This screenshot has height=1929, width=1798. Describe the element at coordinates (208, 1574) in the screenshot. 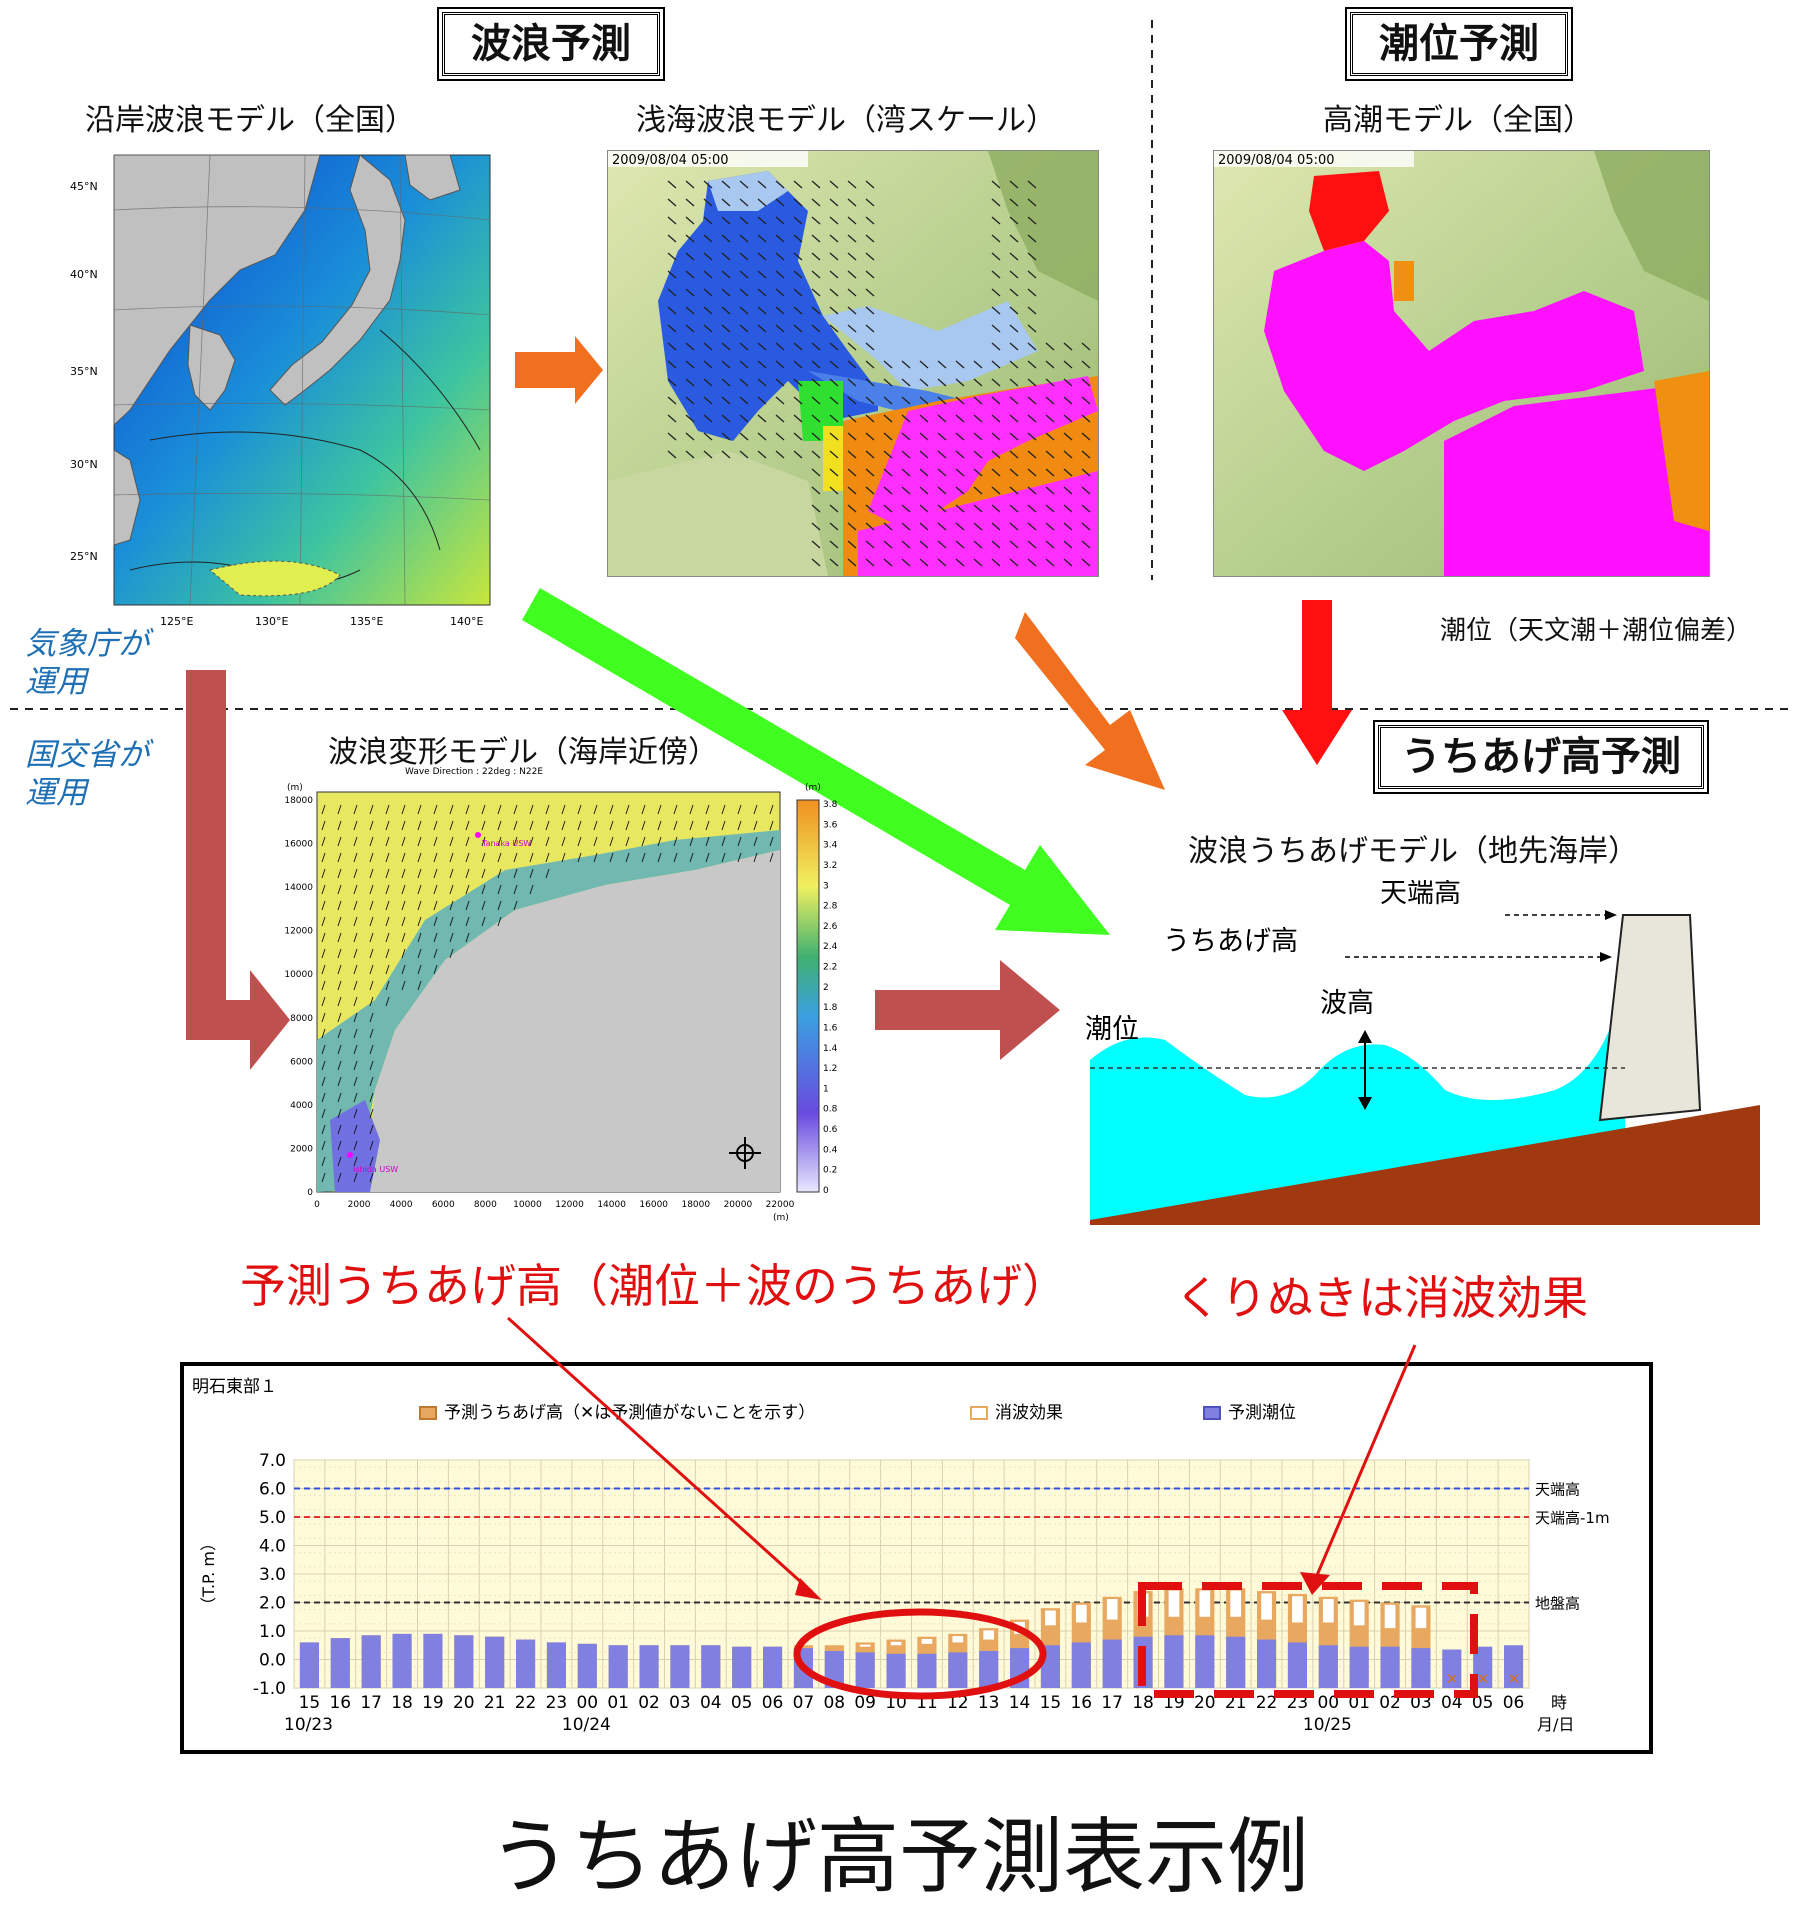

I see `y-axis-label: （T.P. m）` at that location.